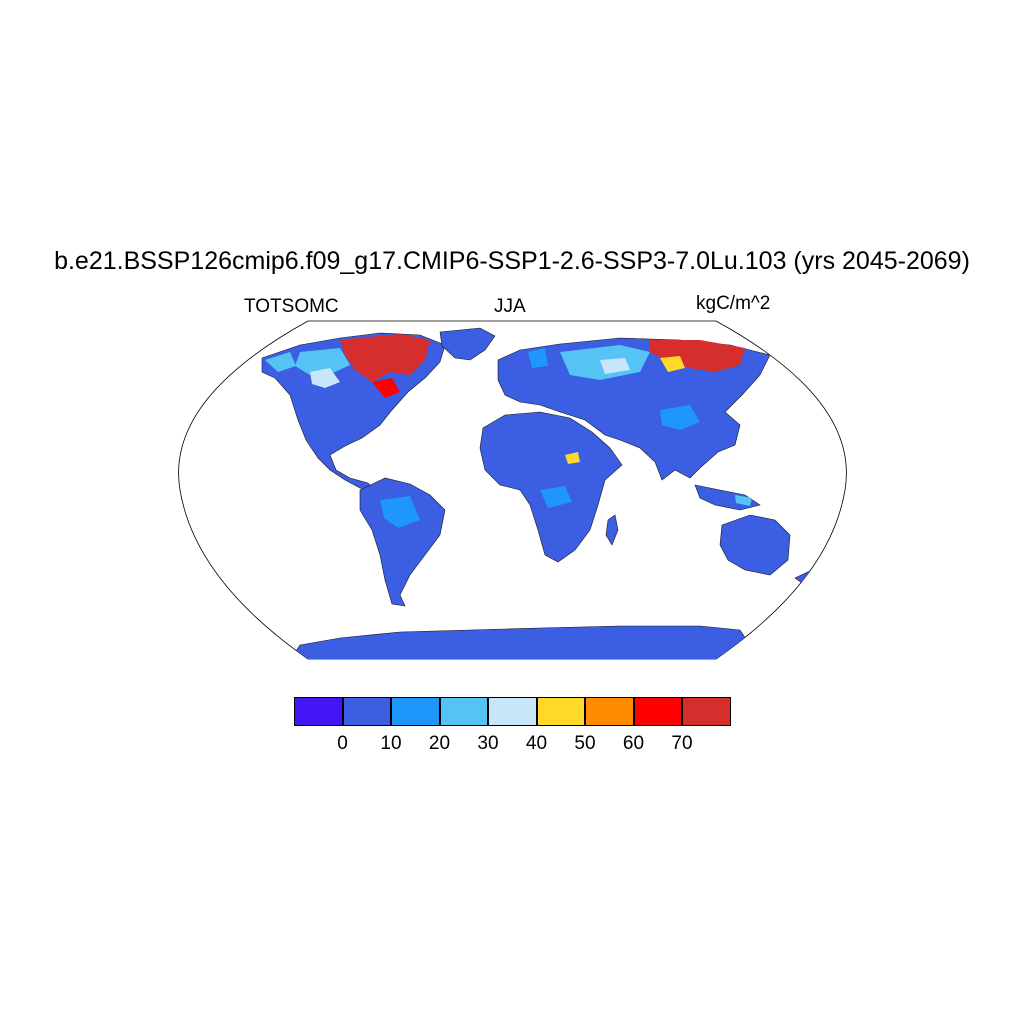 The image size is (1024, 1024). What do you see at coordinates (733, 303) in the screenshot?
I see `units-label: kgC/m^2` at bounding box center [733, 303].